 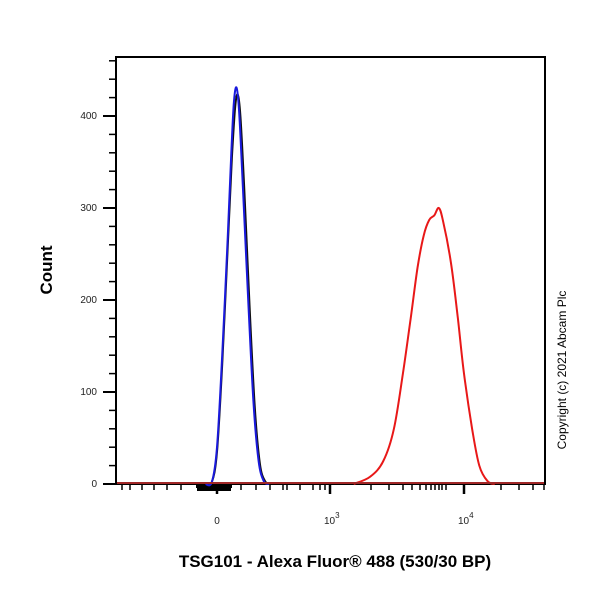 I want to click on series-red-line, so click(x=424, y=345).